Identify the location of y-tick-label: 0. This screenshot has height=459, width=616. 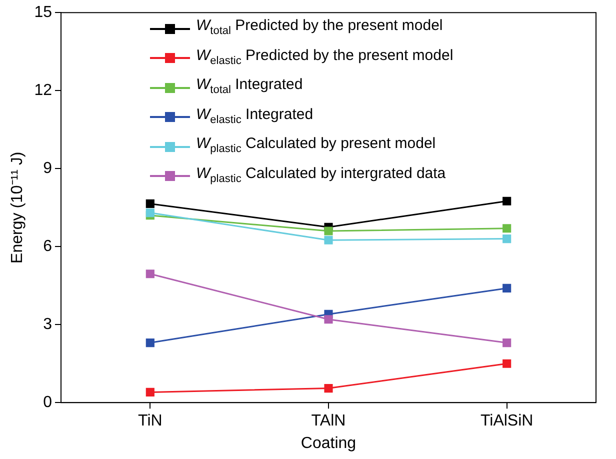
(47, 403).